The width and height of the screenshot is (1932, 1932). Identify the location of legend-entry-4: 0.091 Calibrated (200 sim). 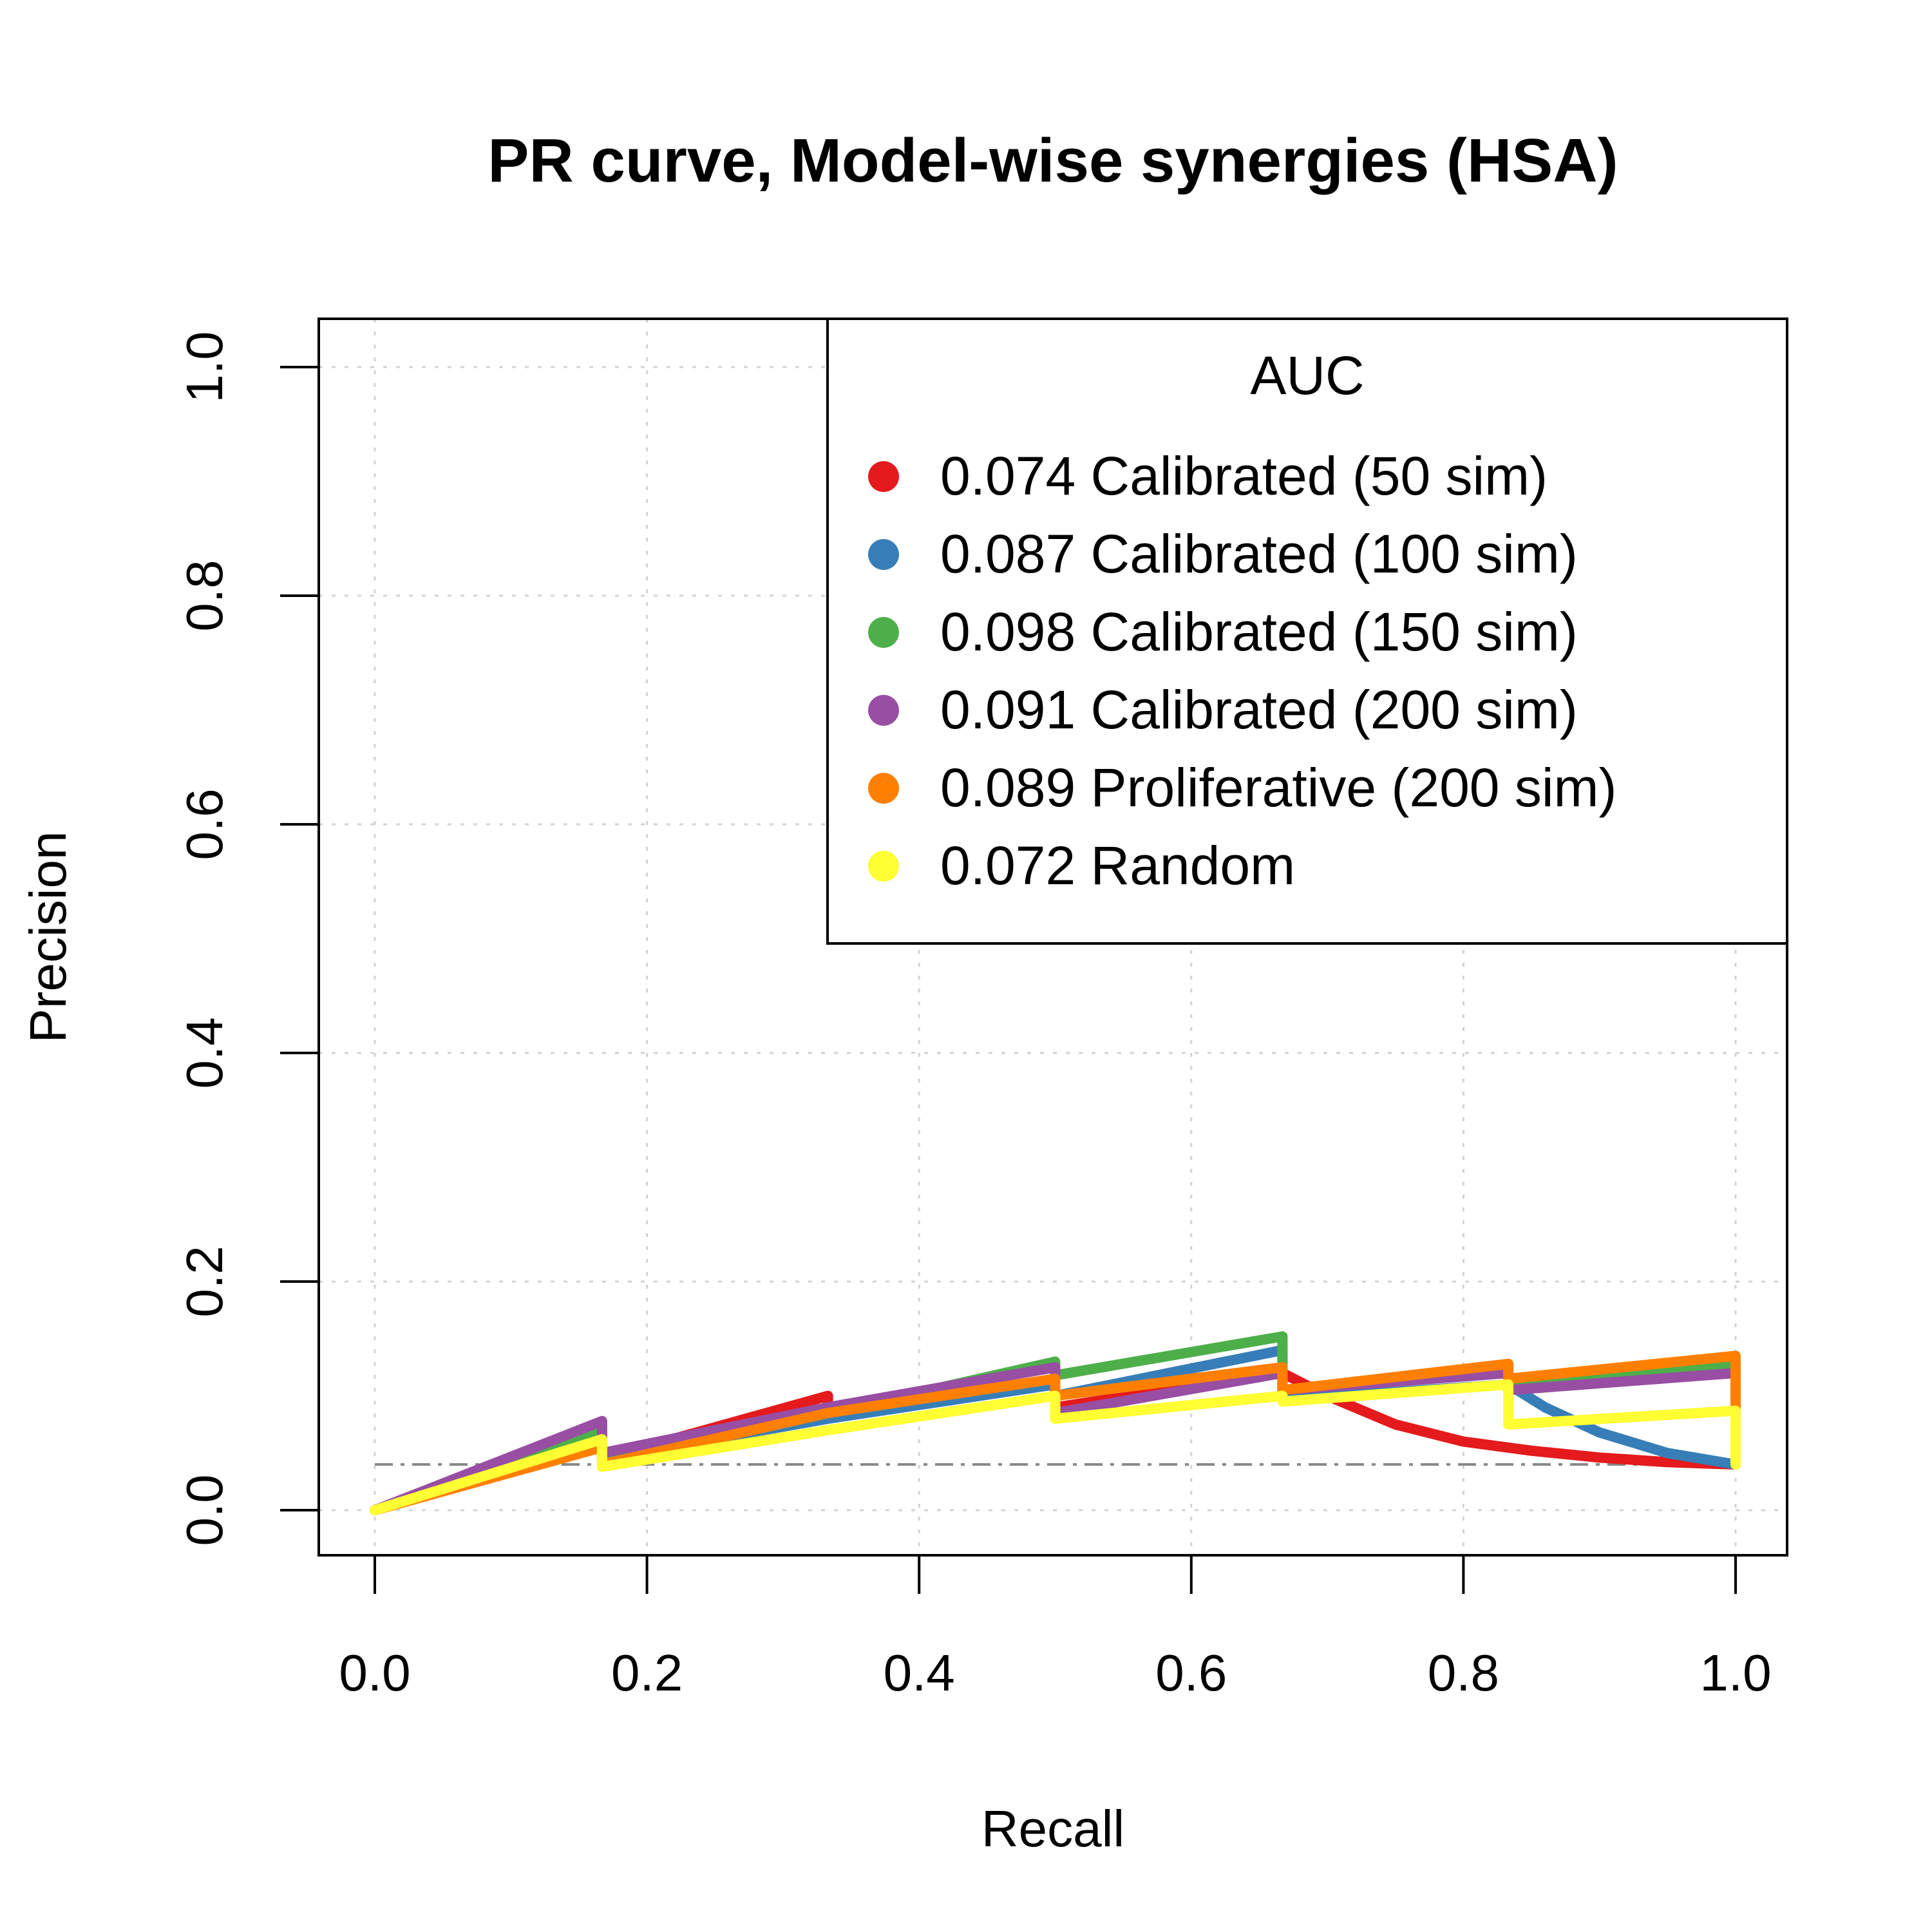
(1259, 710).